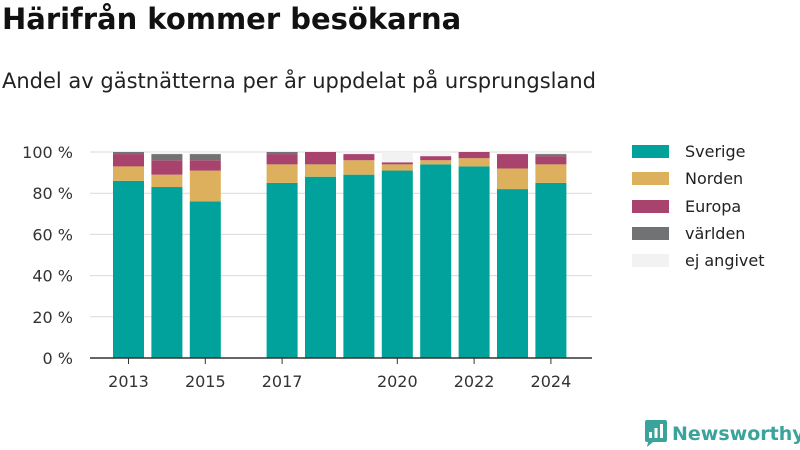 The height and width of the screenshot is (450, 800). Describe the element at coordinates (205, 381) in the screenshot. I see `x-tick-label: 2015` at that location.